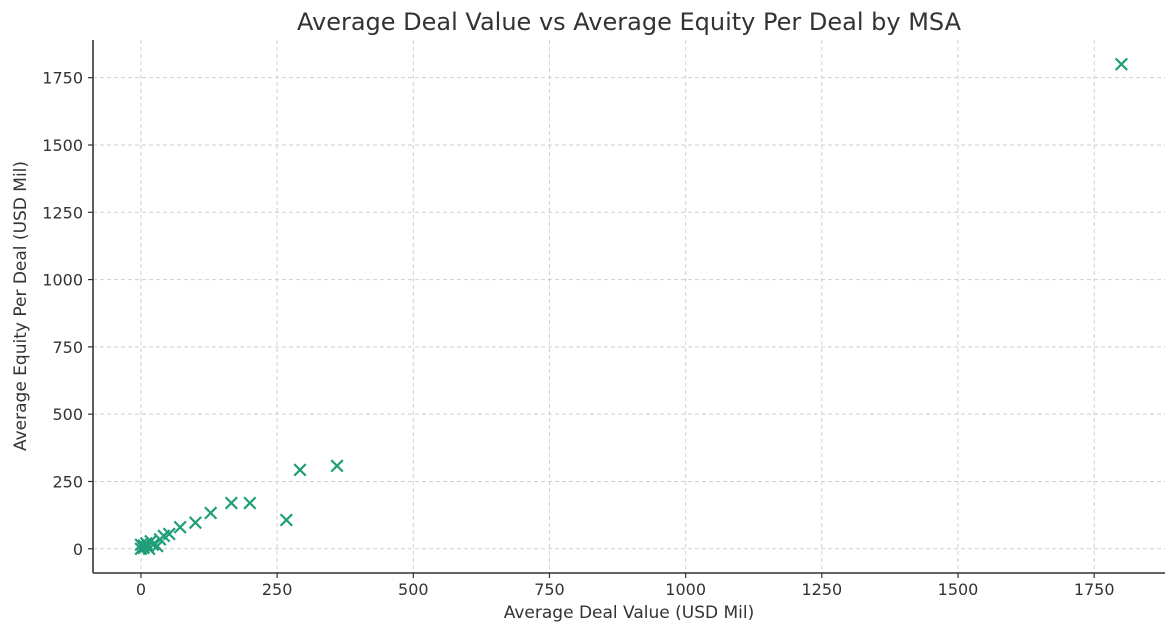 The image size is (1171, 631). Describe the element at coordinates (62, 280) in the screenshot. I see `y-tick-label: 1000` at that location.